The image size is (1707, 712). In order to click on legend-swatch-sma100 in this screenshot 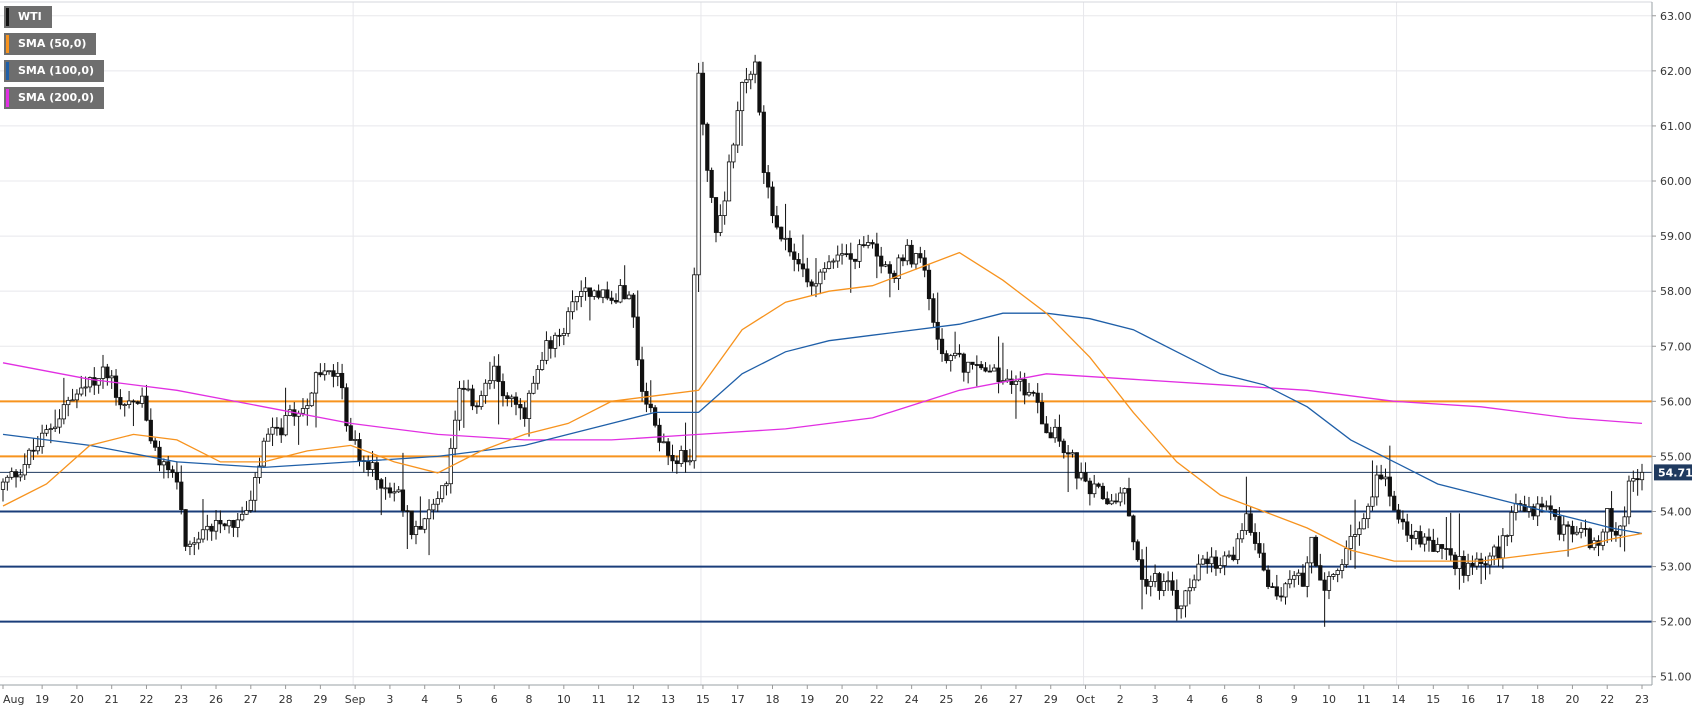, I will do `click(7, 71)`.